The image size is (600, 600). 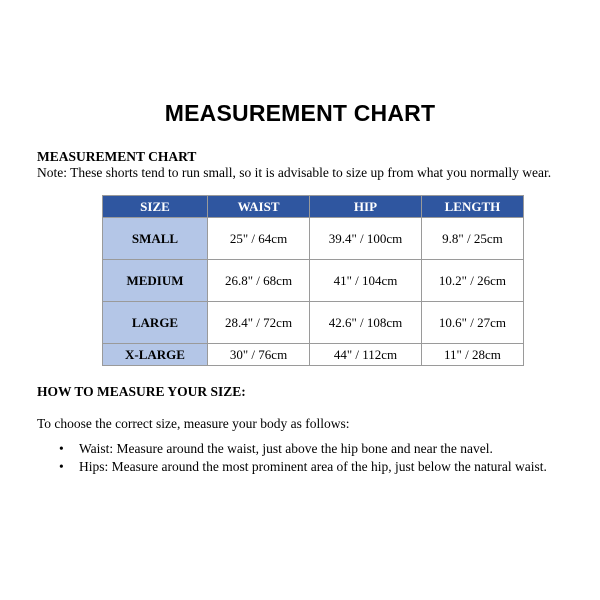 I want to click on length-cell: 10.2" / 26cm, so click(x=472, y=280).